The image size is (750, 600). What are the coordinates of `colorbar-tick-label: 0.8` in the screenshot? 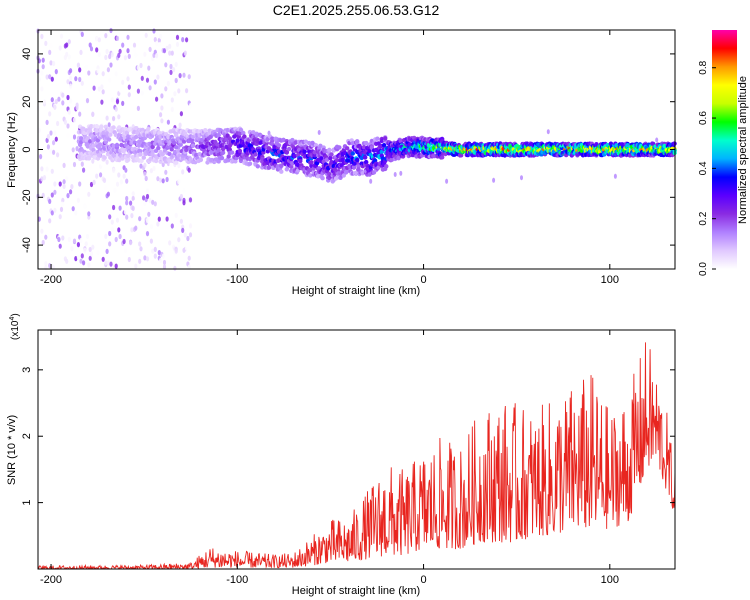 It's located at (703, 67).